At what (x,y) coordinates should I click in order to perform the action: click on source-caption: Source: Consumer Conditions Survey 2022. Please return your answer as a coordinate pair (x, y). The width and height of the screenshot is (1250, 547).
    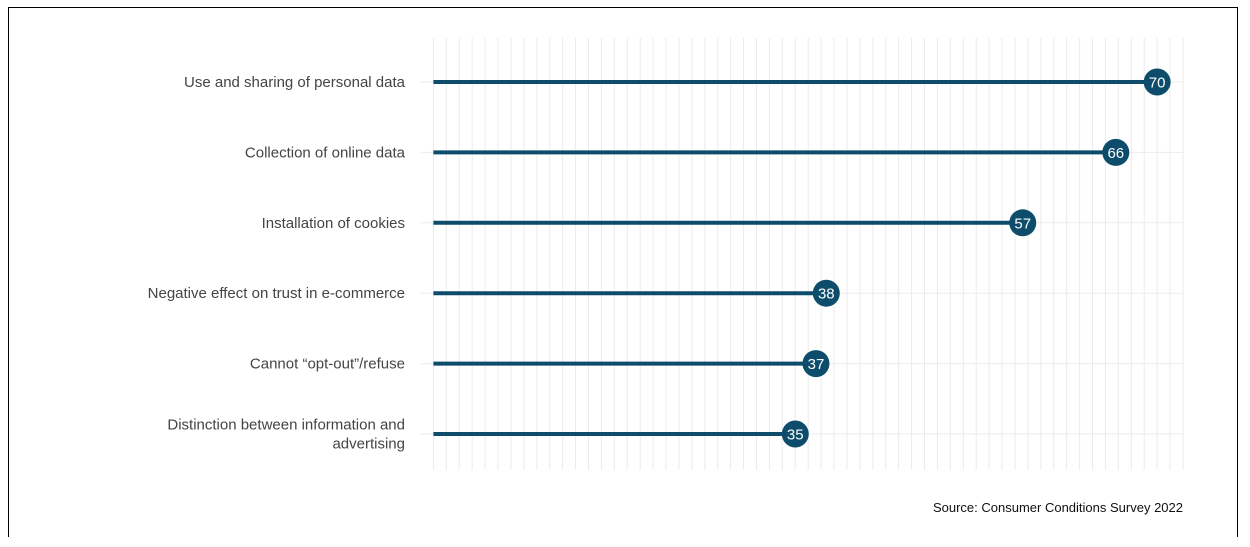
    Looking at the image, I should click on (1057, 507).